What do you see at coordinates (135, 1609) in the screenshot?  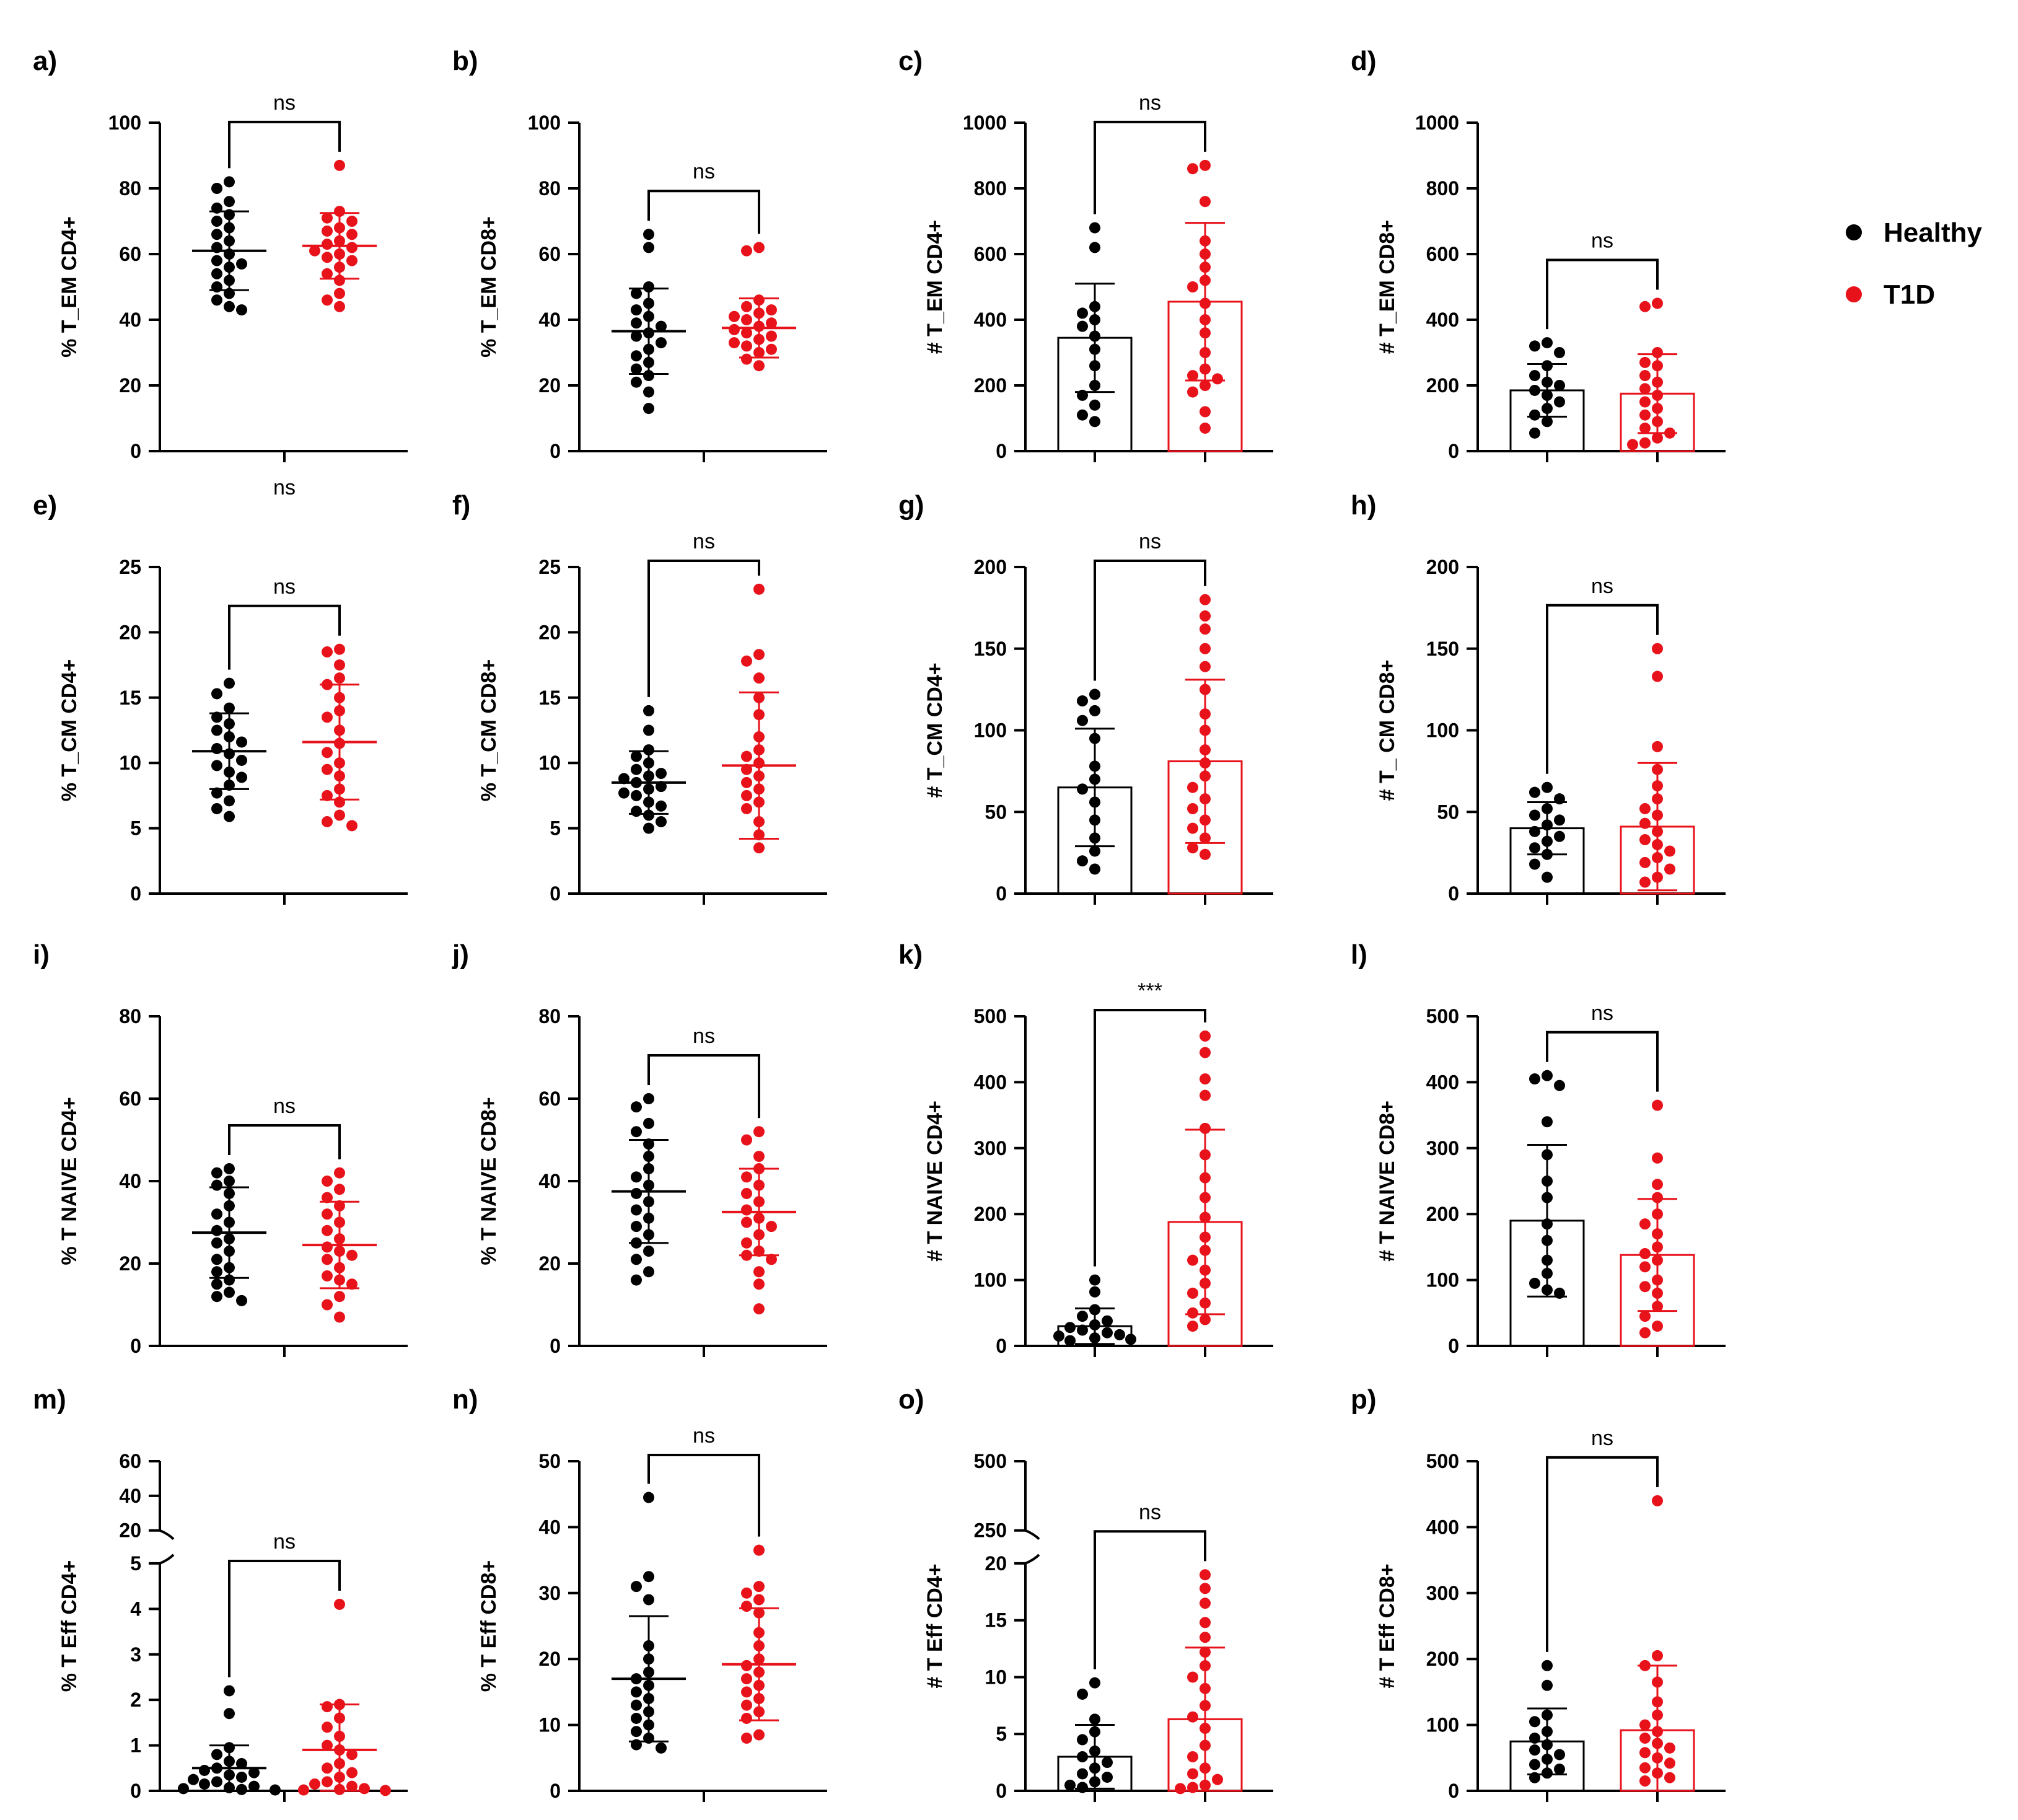 I see `y-tick-label: 4` at bounding box center [135, 1609].